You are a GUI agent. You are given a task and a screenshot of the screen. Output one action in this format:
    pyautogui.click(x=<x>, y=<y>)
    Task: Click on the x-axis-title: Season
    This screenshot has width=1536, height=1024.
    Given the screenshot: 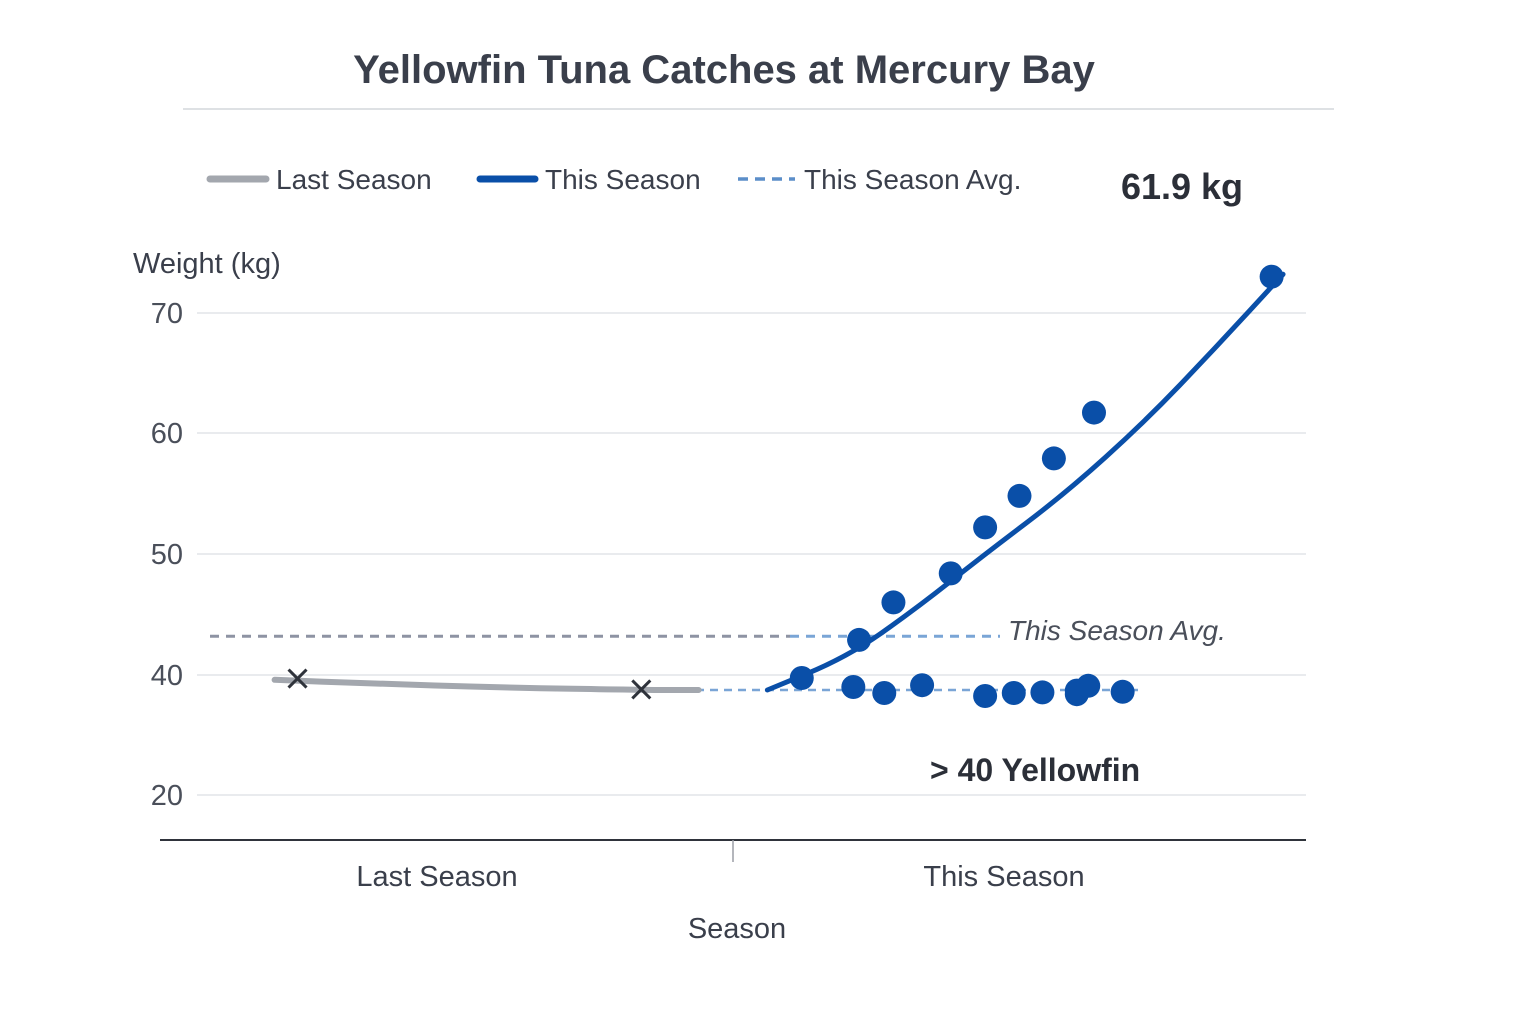 What is the action you would take?
    pyautogui.click(x=737, y=929)
    